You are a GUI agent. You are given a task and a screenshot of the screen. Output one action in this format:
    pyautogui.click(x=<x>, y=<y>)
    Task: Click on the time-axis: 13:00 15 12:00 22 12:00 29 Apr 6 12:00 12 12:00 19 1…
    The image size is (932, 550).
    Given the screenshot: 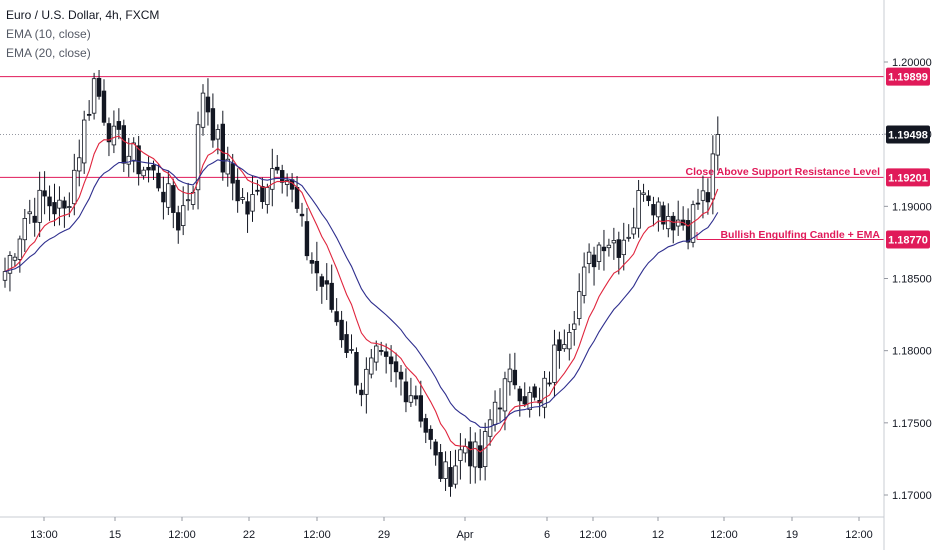 What is the action you would take?
    pyautogui.click(x=442, y=528)
    